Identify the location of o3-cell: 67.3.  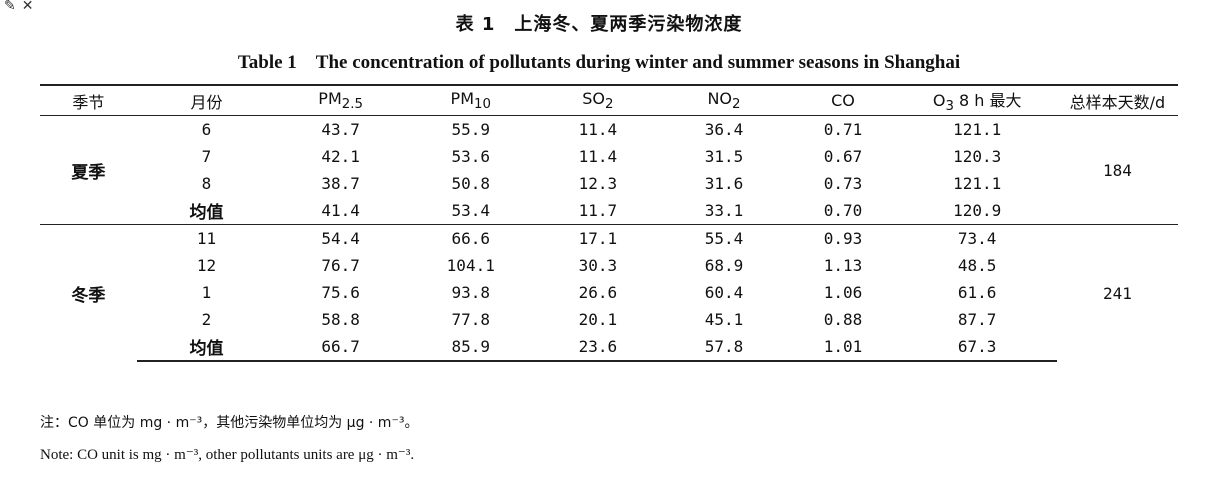
(977, 347).